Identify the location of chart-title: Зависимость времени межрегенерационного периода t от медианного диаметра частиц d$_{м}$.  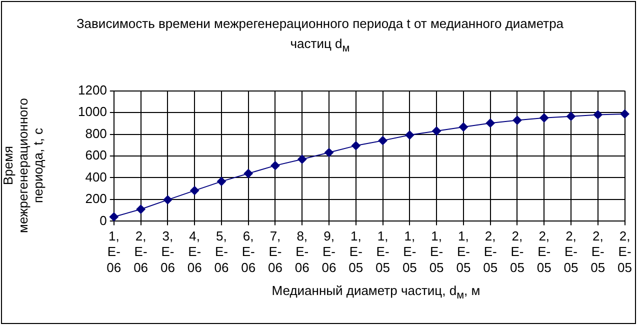
(320, 36).